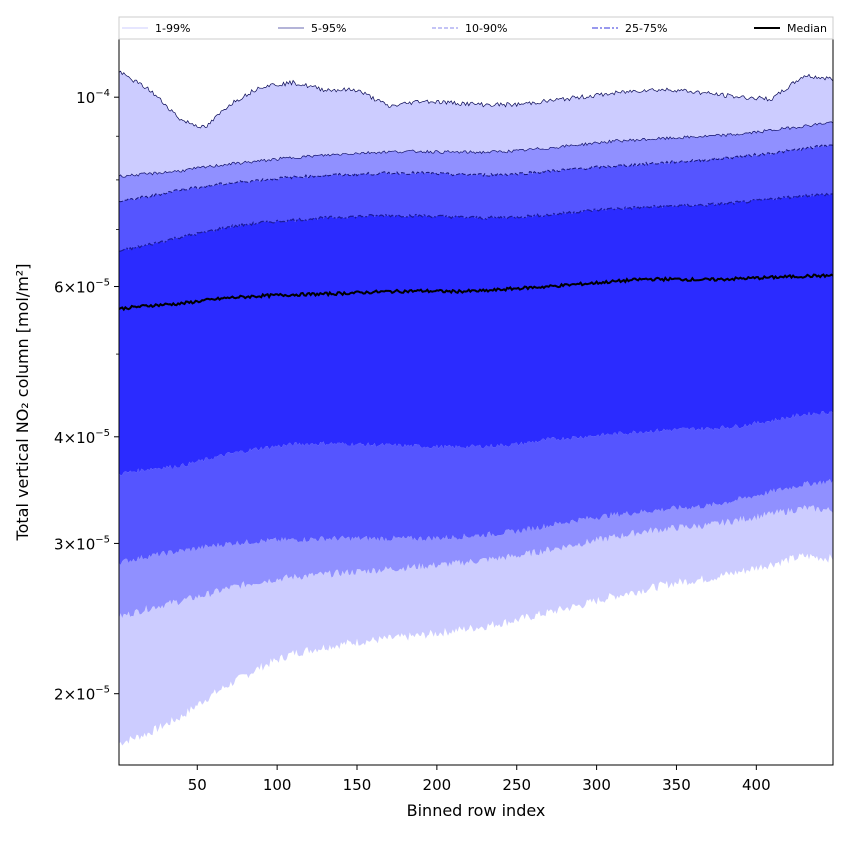 This screenshot has height=850, width=850. Describe the element at coordinates (277, 785) in the screenshot. I see `x-tick-label: 100` at that location.